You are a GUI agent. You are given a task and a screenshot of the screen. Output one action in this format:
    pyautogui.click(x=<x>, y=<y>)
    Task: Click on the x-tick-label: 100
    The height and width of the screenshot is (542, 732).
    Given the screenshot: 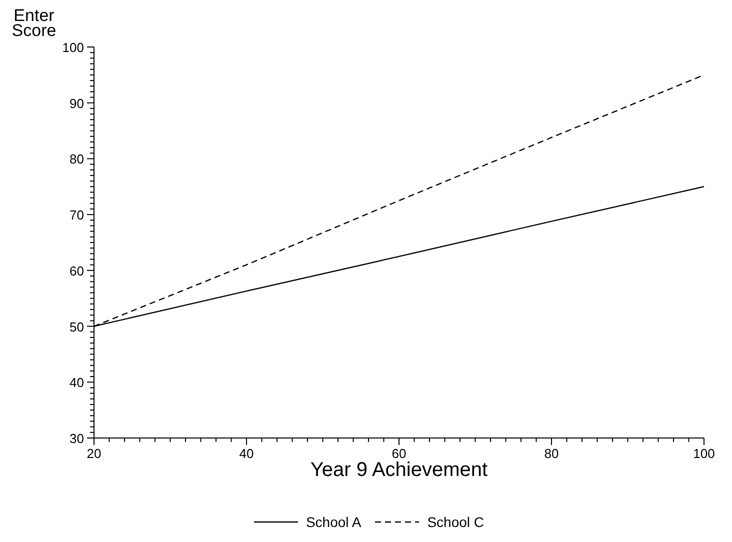 What is the action you would take?
    pyautogui.click(x=704, y=453)
    